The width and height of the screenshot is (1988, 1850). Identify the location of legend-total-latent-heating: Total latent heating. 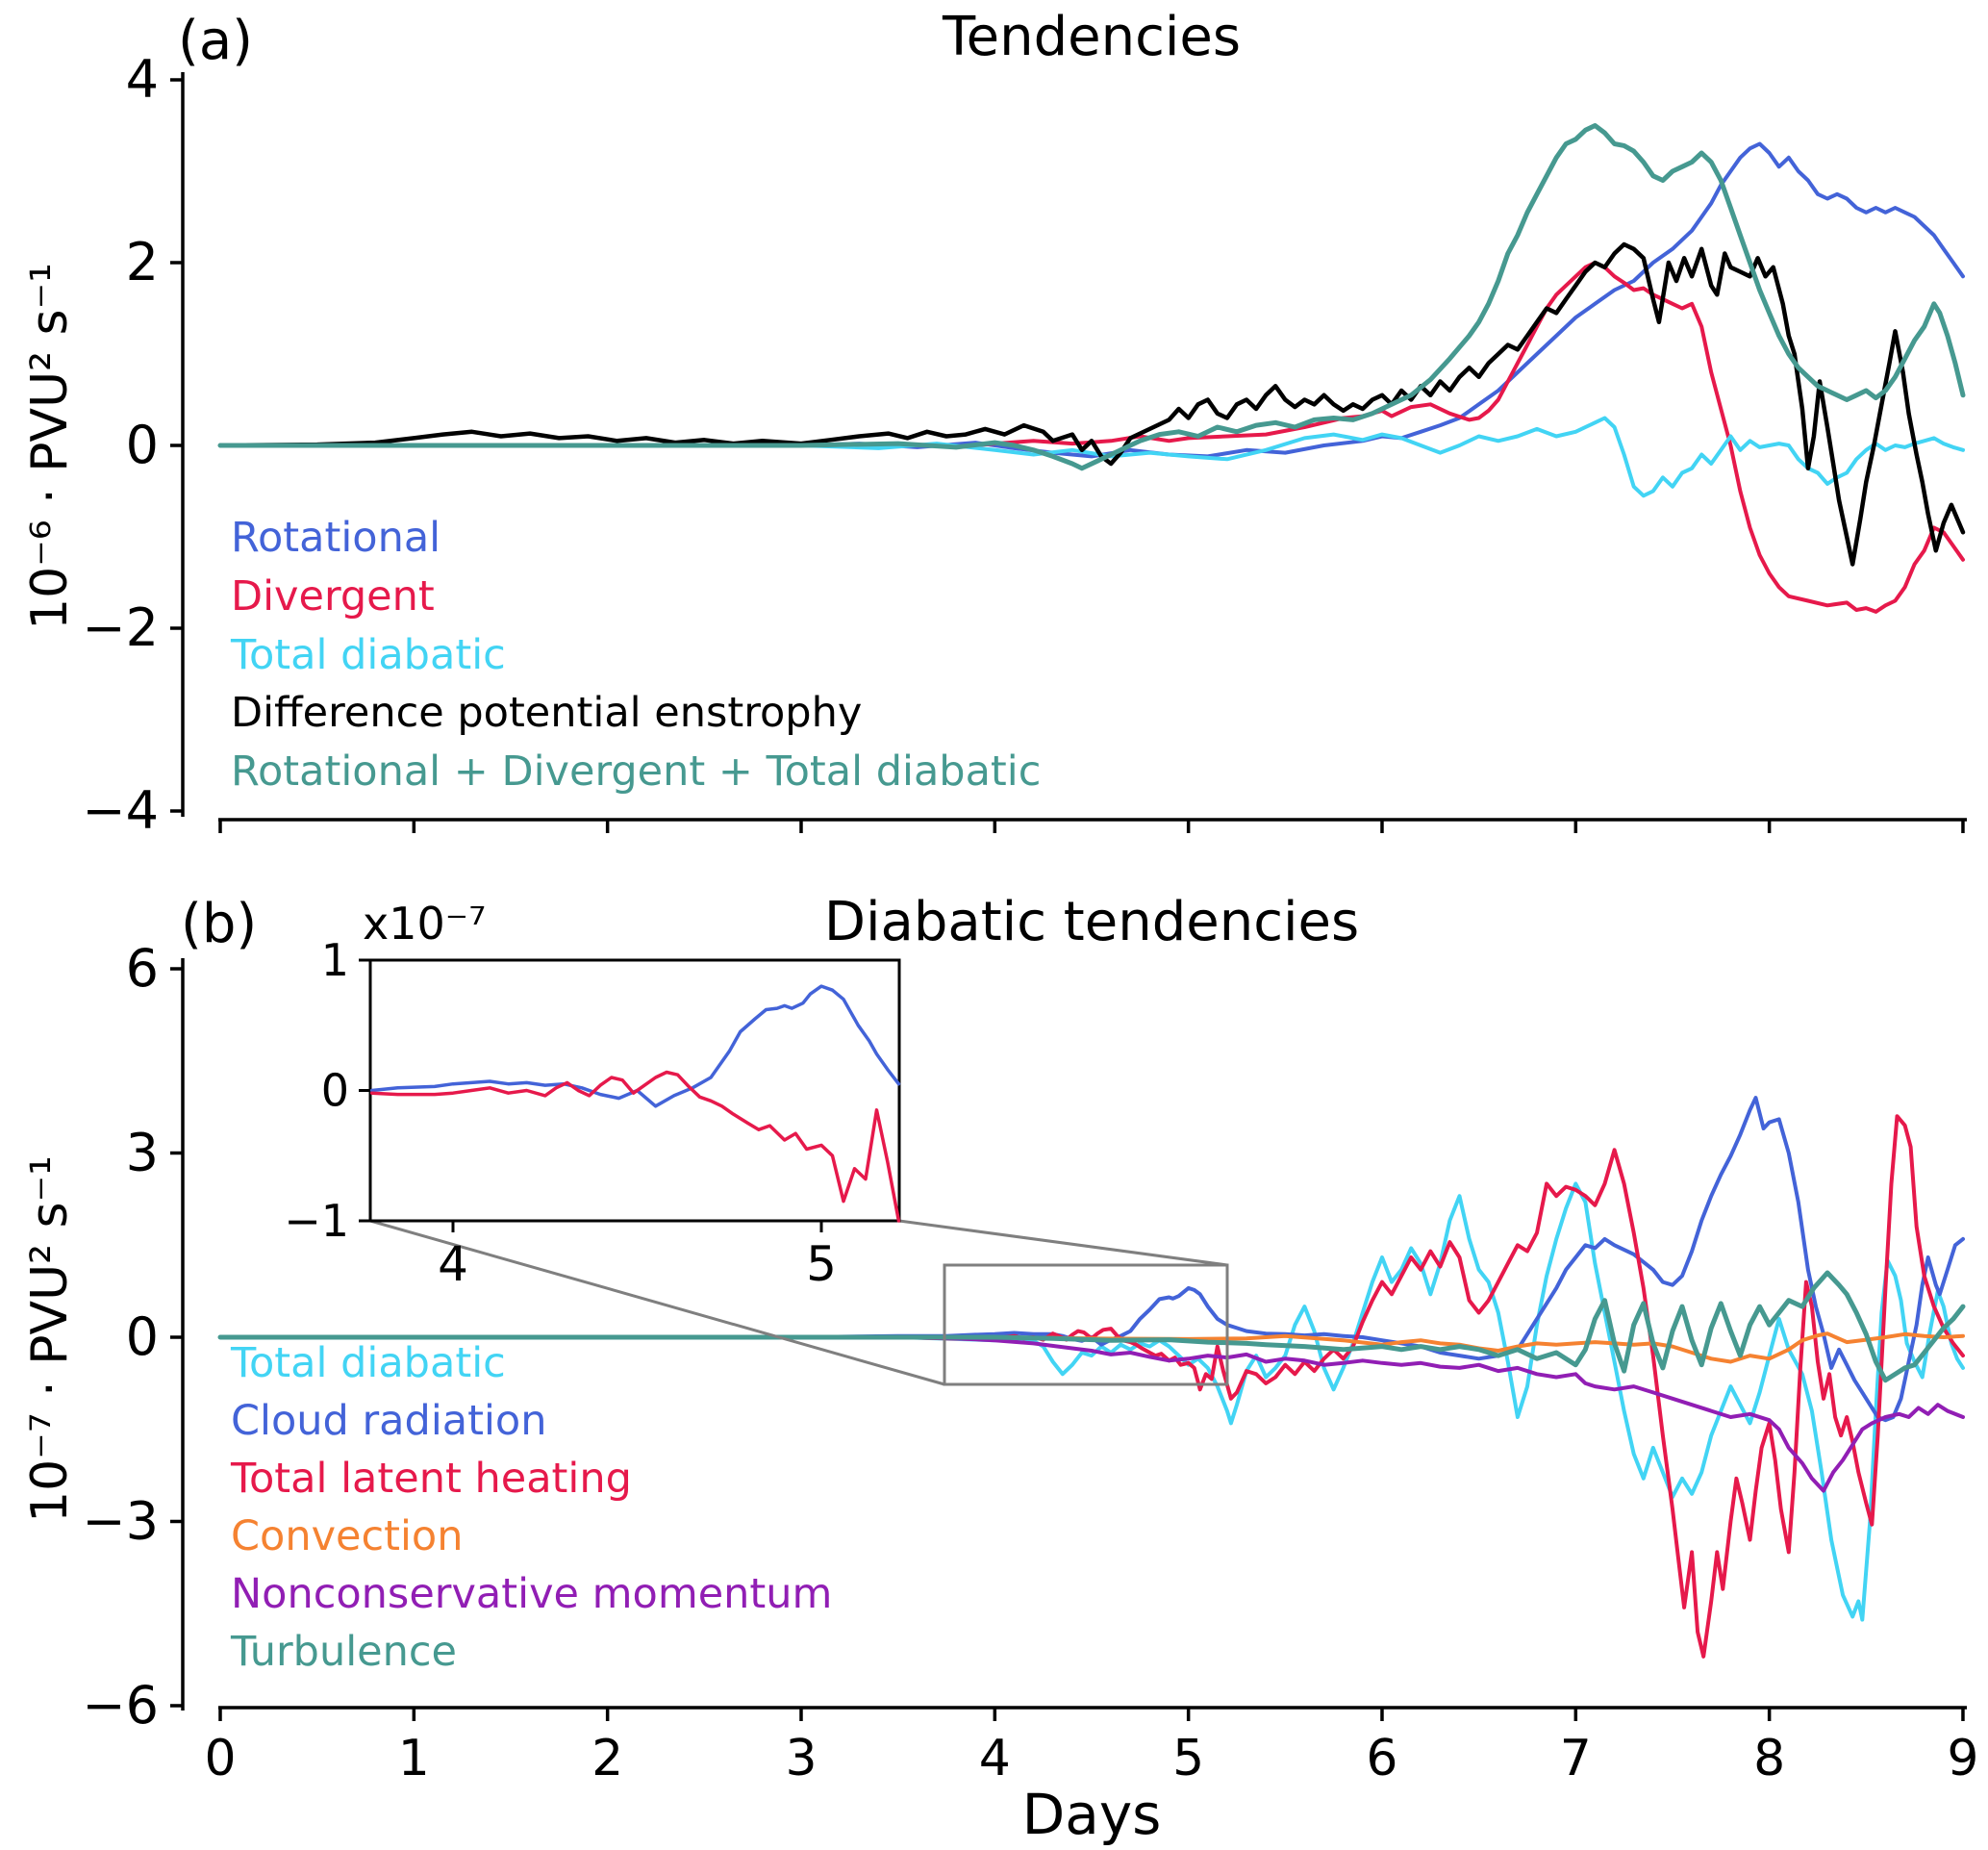
(431, 1479).